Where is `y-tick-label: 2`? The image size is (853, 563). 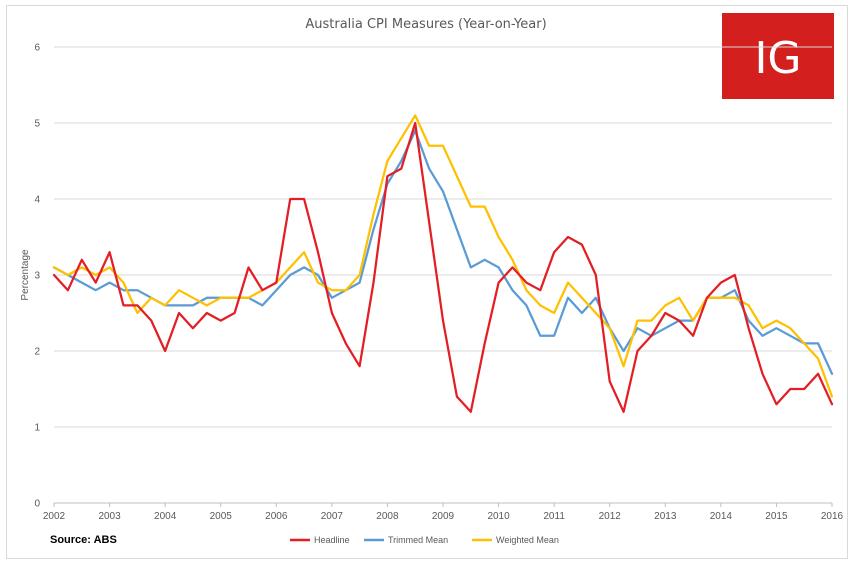 y-tick-label: 2 is located at coordinates (37, 352).